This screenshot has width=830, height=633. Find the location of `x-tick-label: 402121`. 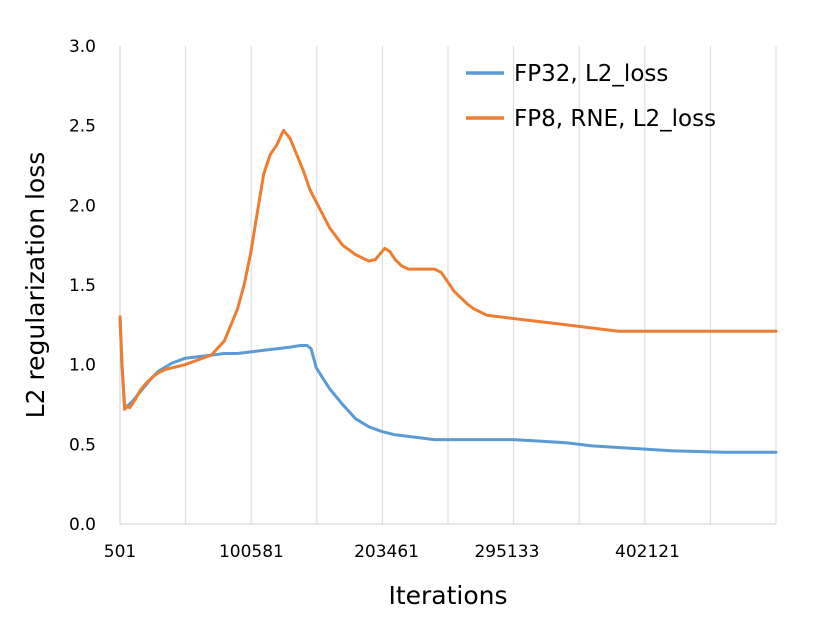

x-tick-label: 402121 is located at coordinates (647, 552).